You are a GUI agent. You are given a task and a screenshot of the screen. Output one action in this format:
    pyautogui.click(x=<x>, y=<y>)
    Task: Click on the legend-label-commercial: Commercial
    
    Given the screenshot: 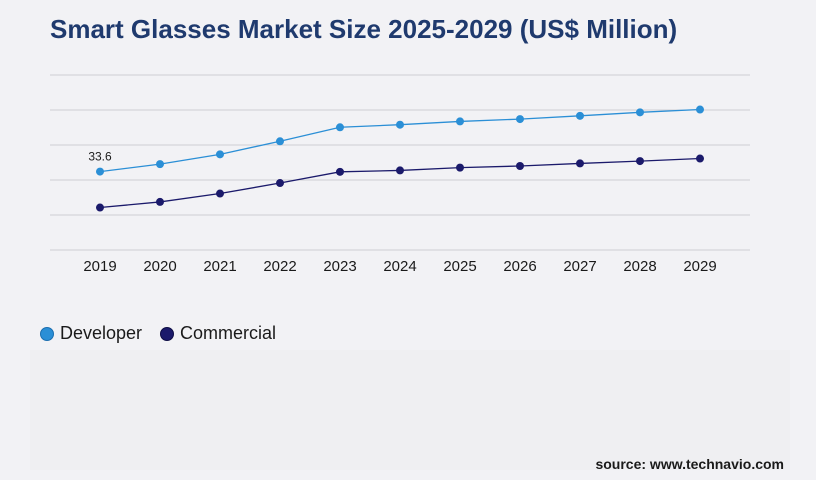 What is the action you would take?
    pyautogui.click(x=228, y=333)
    